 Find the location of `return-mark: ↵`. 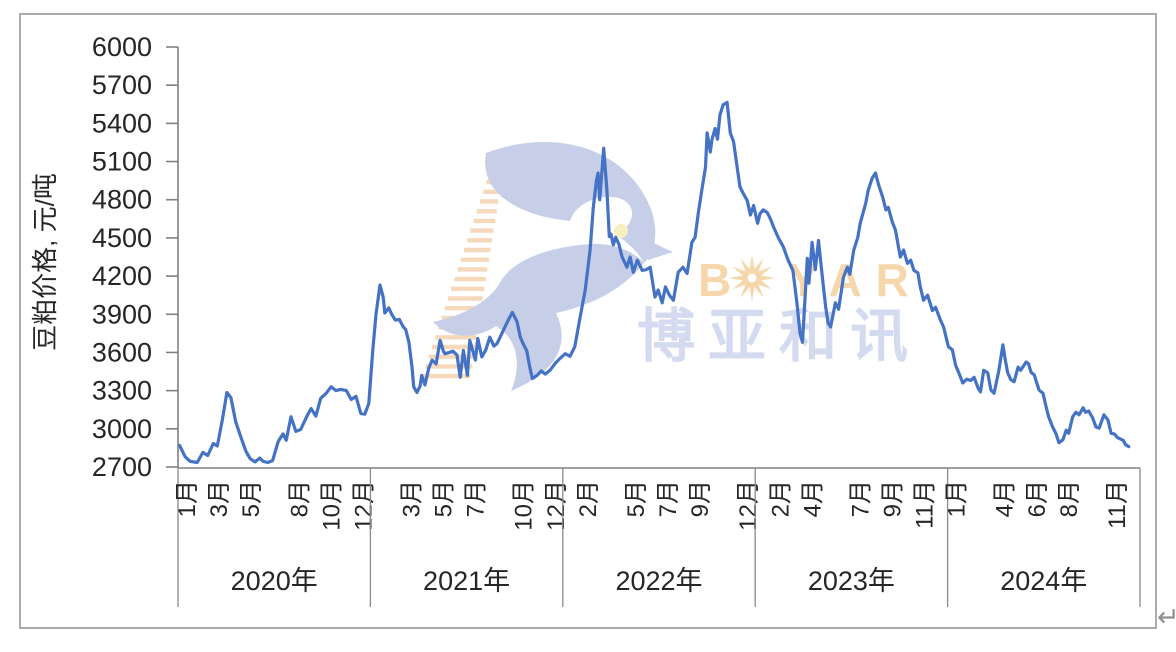

return-mark: ↵ is located at coordinates (1166, 617).